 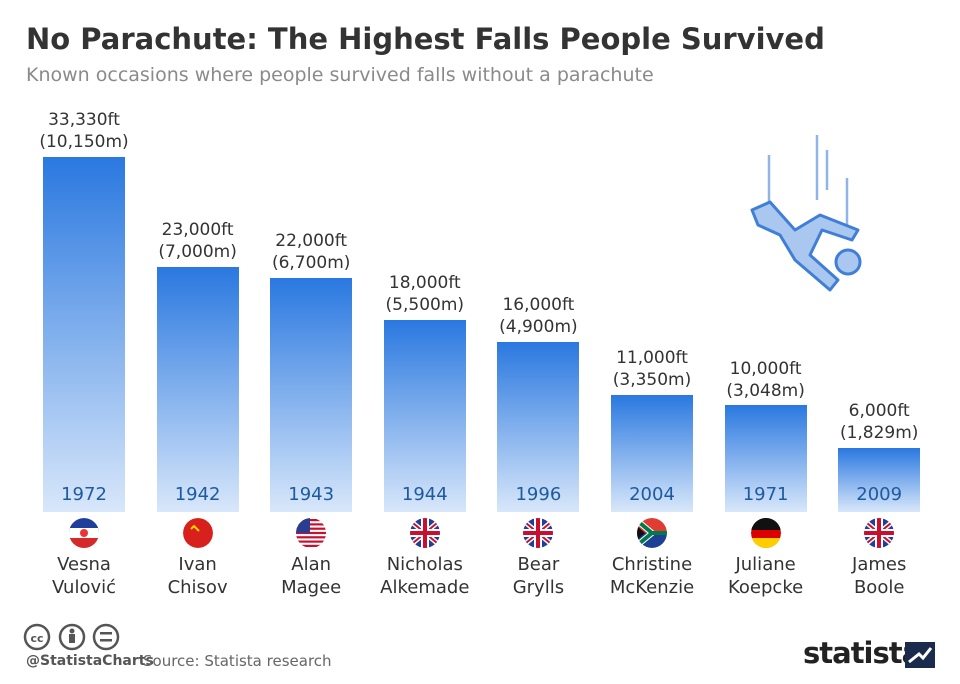 What do you see at coordinates (197, 494) in the screenshot?
I see `year-label: 1942` at bounding box center [197, 494].